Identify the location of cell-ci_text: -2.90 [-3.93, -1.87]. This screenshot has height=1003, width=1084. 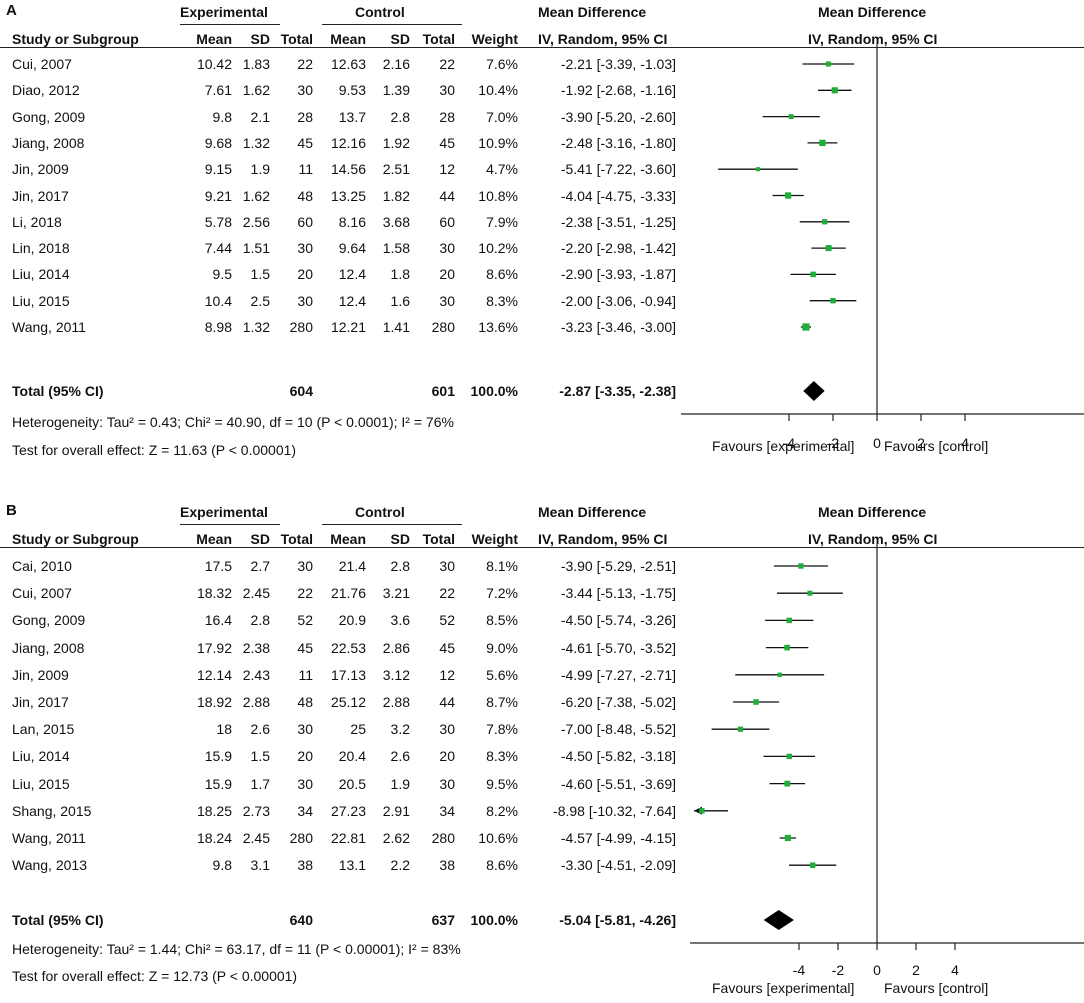
(618, 274).